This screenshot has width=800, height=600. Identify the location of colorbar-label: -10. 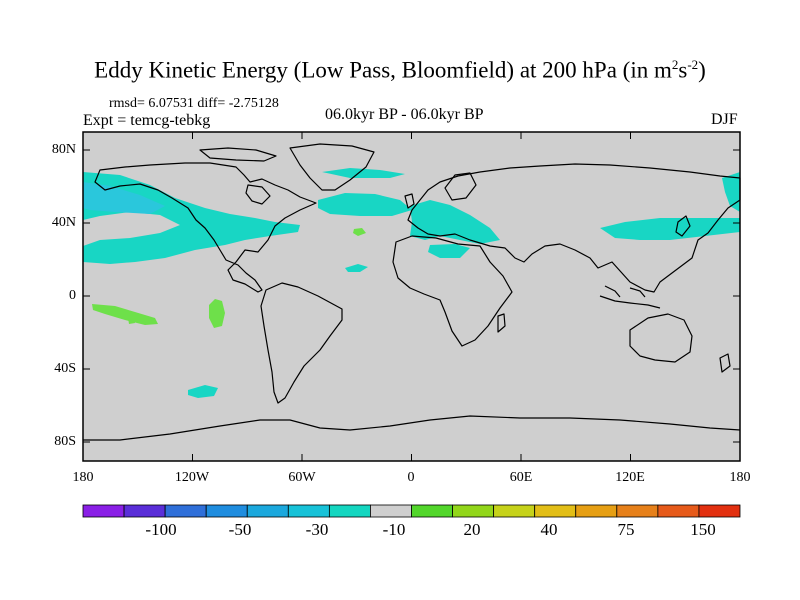
(394, 529).